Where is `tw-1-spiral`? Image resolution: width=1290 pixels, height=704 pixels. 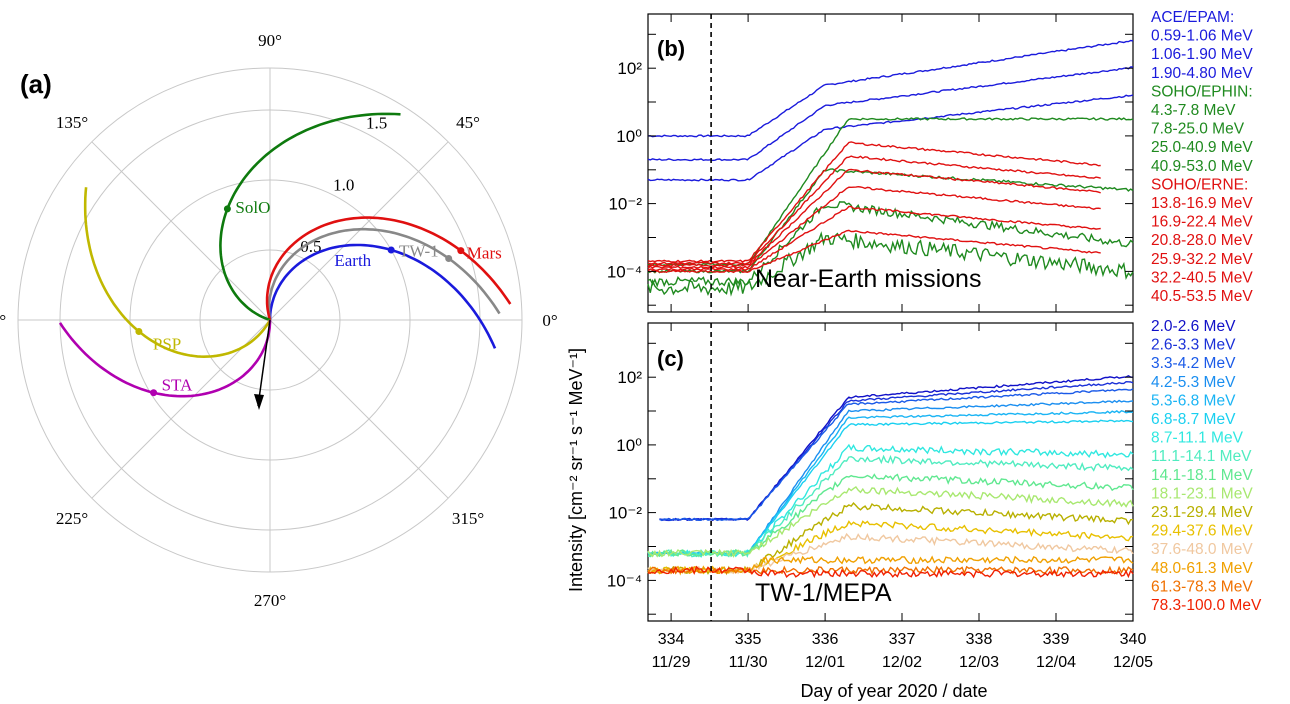
tw-1-spiral is located at coordinates (384, 274).